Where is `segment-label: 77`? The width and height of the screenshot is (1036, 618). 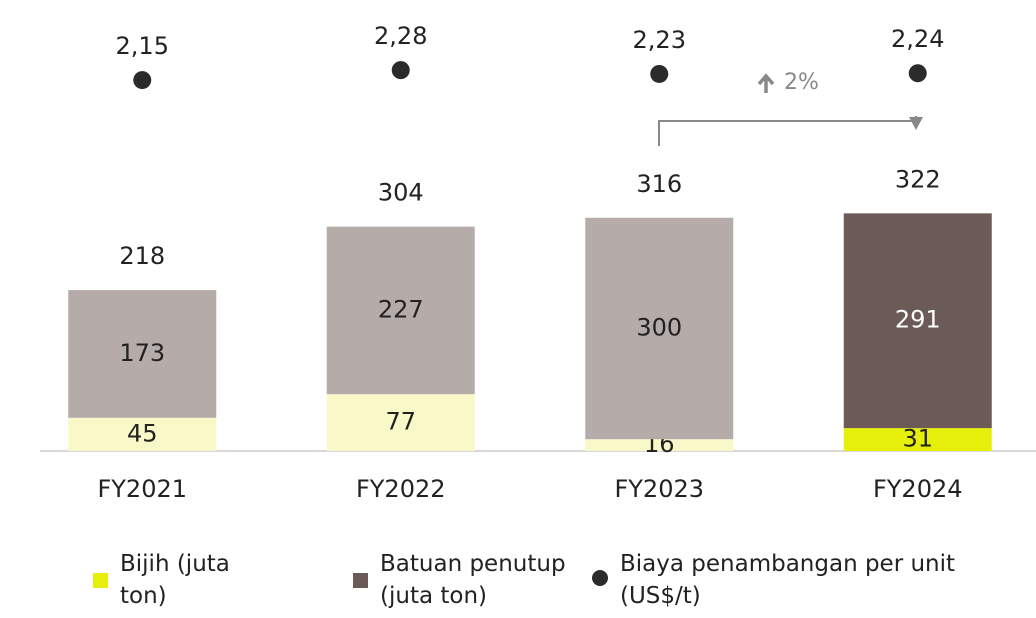
segment-label: 77 is located at coordinates (400, 422).